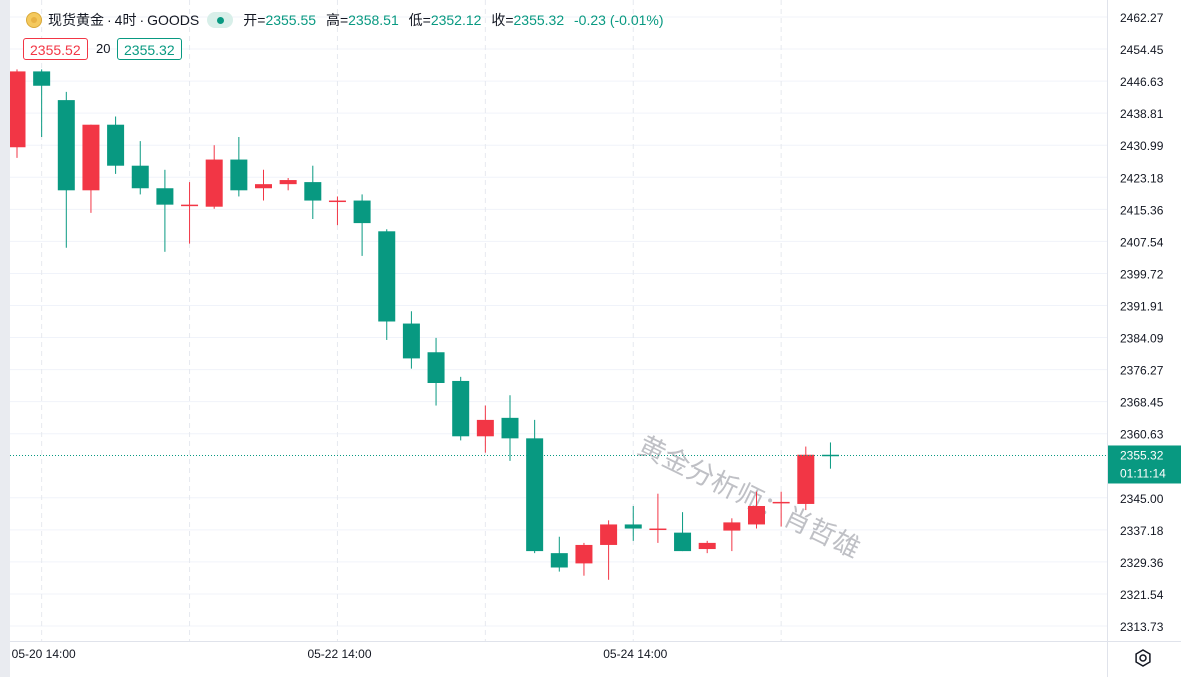  Describe the element at coordinates (619, 20) in the screenshot. I see `change-value: -0.23 (-0.01%)` at that location.